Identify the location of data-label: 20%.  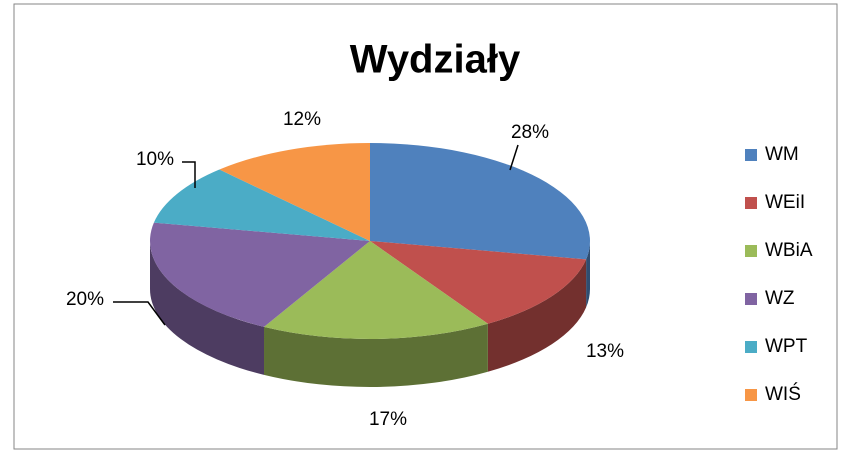
(85, 299).